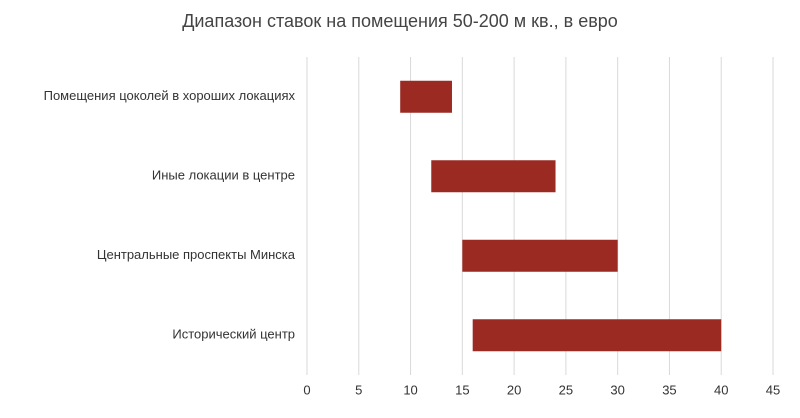  I want to click on x-tick-label: 10, so click(410, 389).